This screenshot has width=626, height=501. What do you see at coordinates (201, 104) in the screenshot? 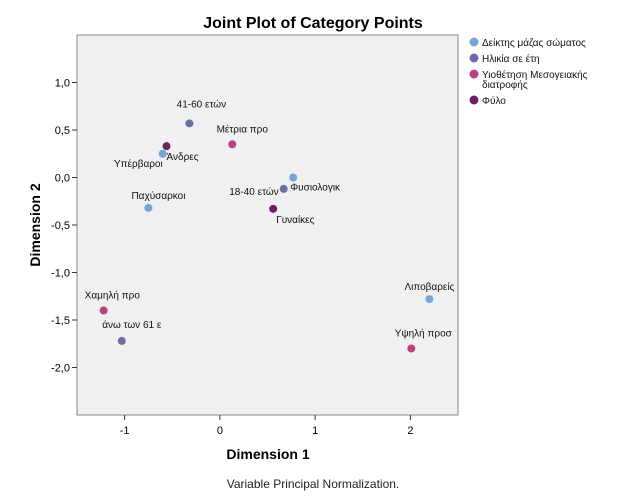
I see `point-label: 41-60 ετών` at bounding box center [201, 104].